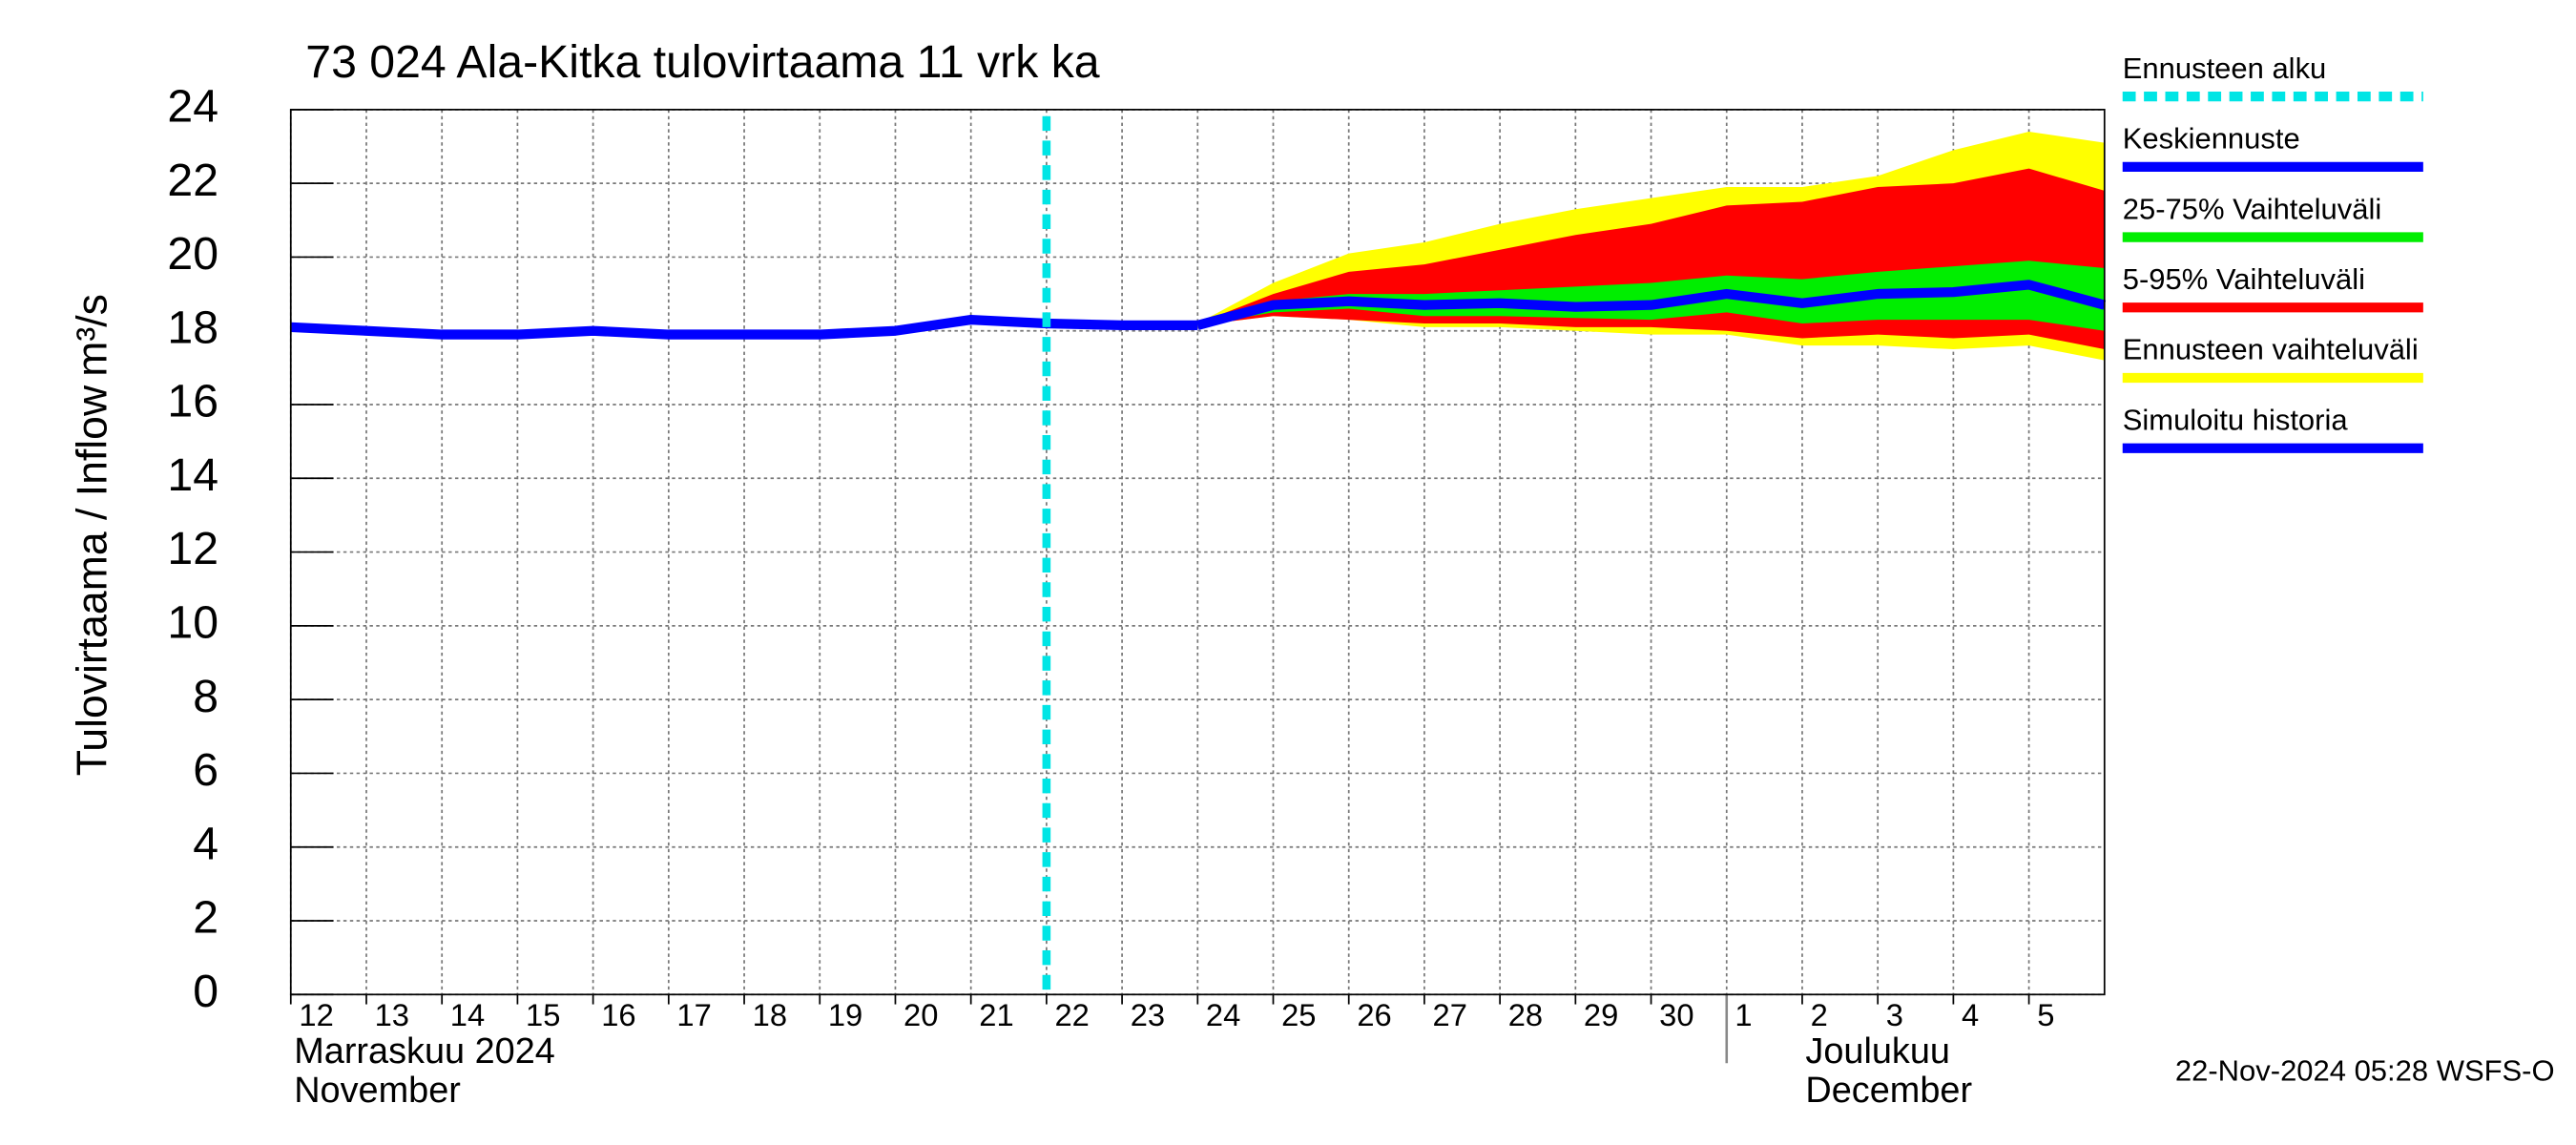 This screenshot has width=2576, height=1145. What do you see at coordinates (1298, 1014) in the screenshot?
I see `x-tick-label: 25` at bounding box center [1298, 1014].